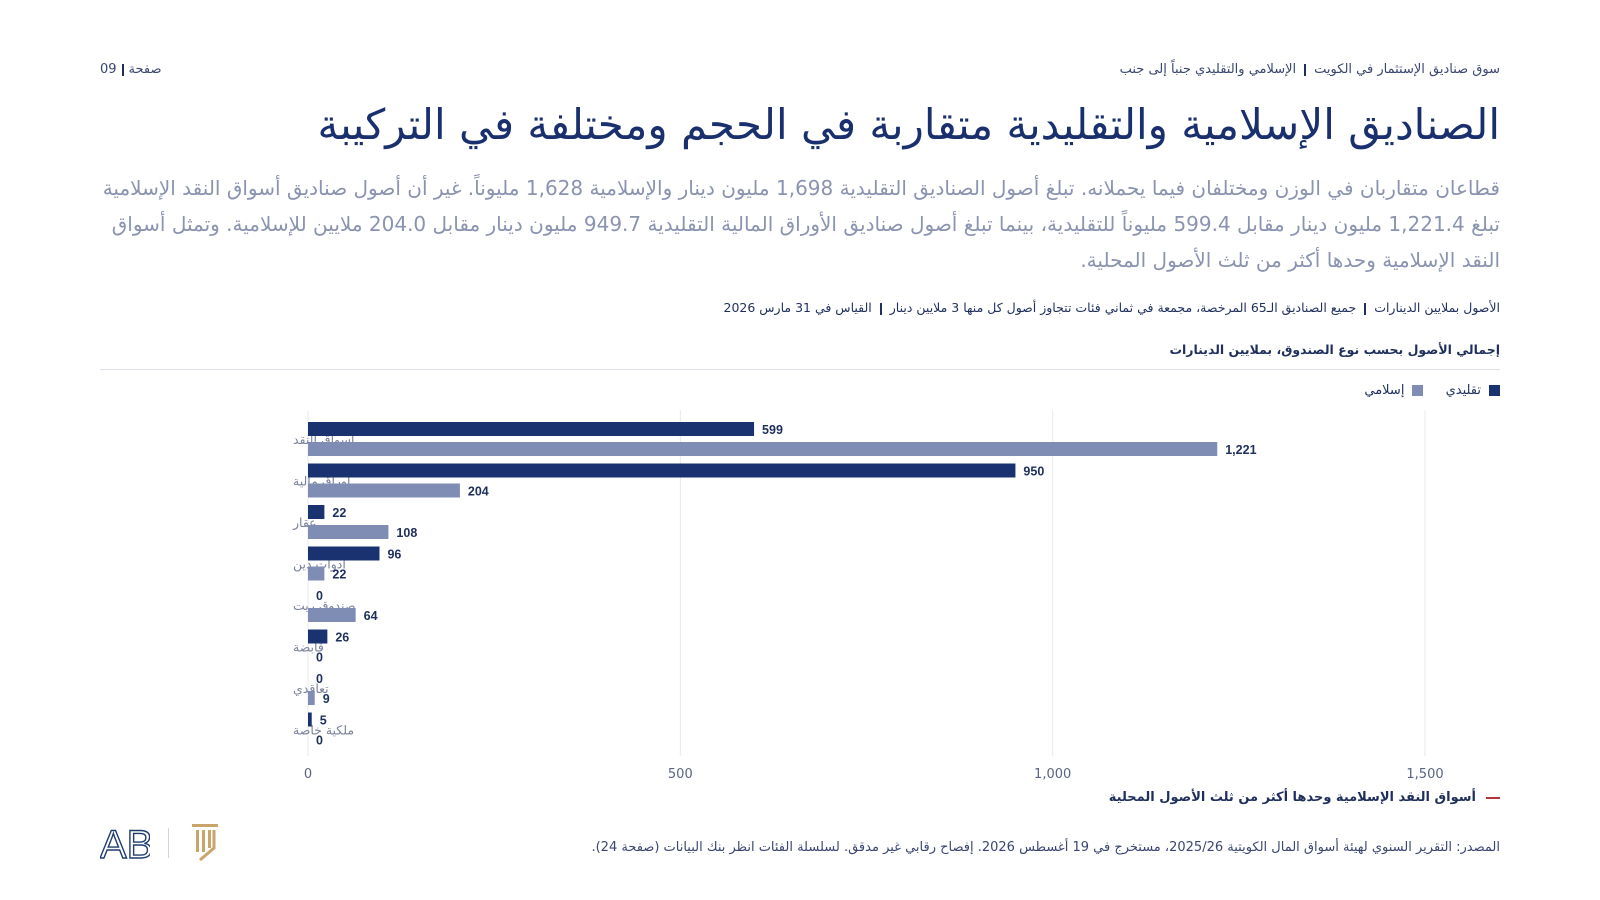  What do you see at coordinates (308, 773) in the screenshot?
I see `x-tick-label: 0` at bounding box center [308, 773].